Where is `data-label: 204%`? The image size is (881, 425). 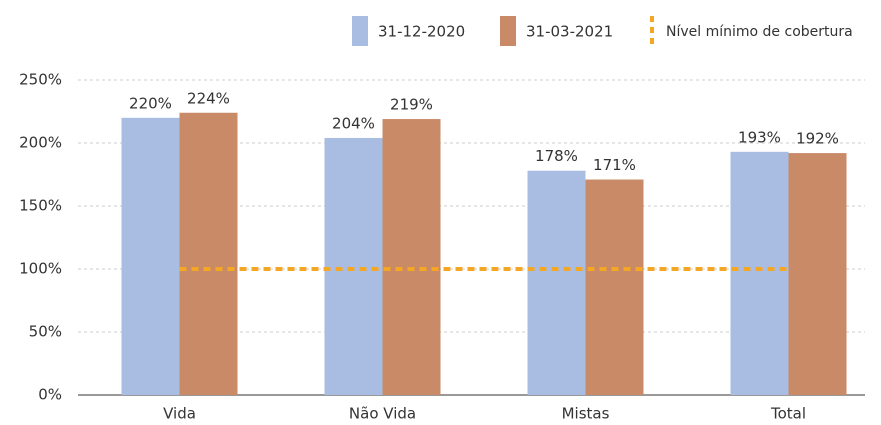 data-label: 204% is located at coordinates (353, 123).